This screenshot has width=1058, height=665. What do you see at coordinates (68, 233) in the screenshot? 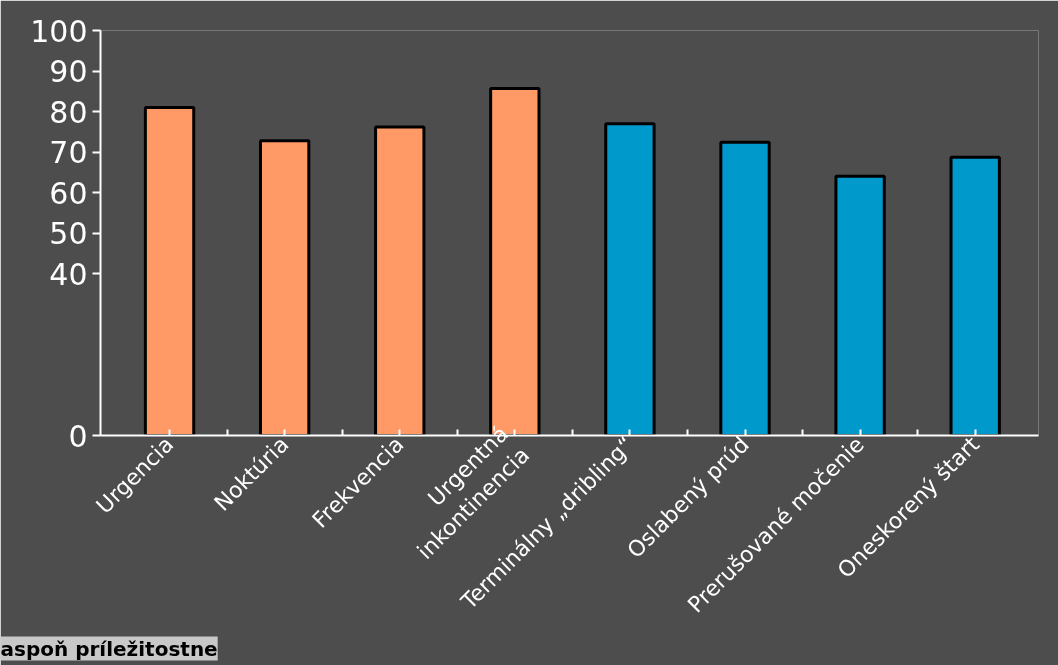
I see `y-tick-label: 50` at bounding box center [68, 233].